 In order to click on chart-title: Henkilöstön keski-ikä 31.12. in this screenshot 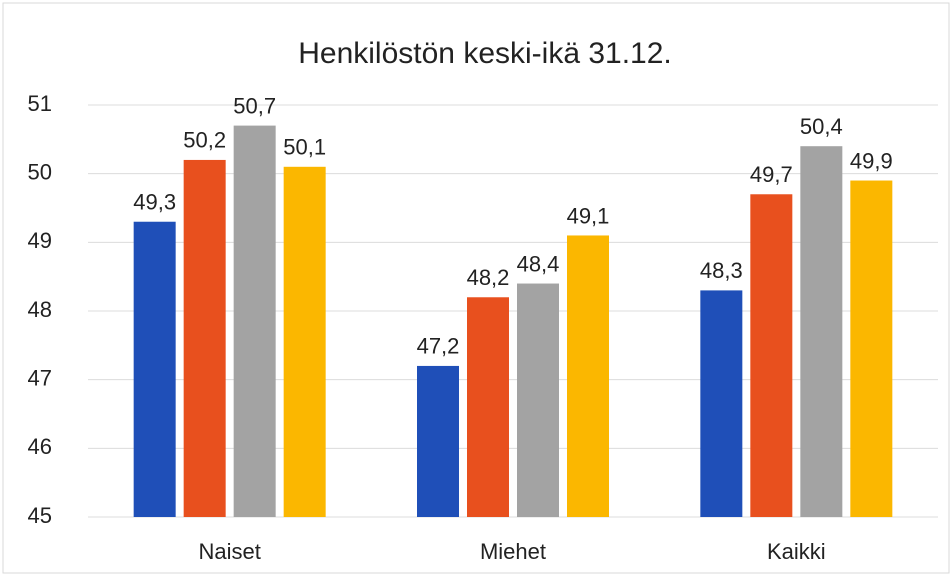, I will do `click(485, 53)`.